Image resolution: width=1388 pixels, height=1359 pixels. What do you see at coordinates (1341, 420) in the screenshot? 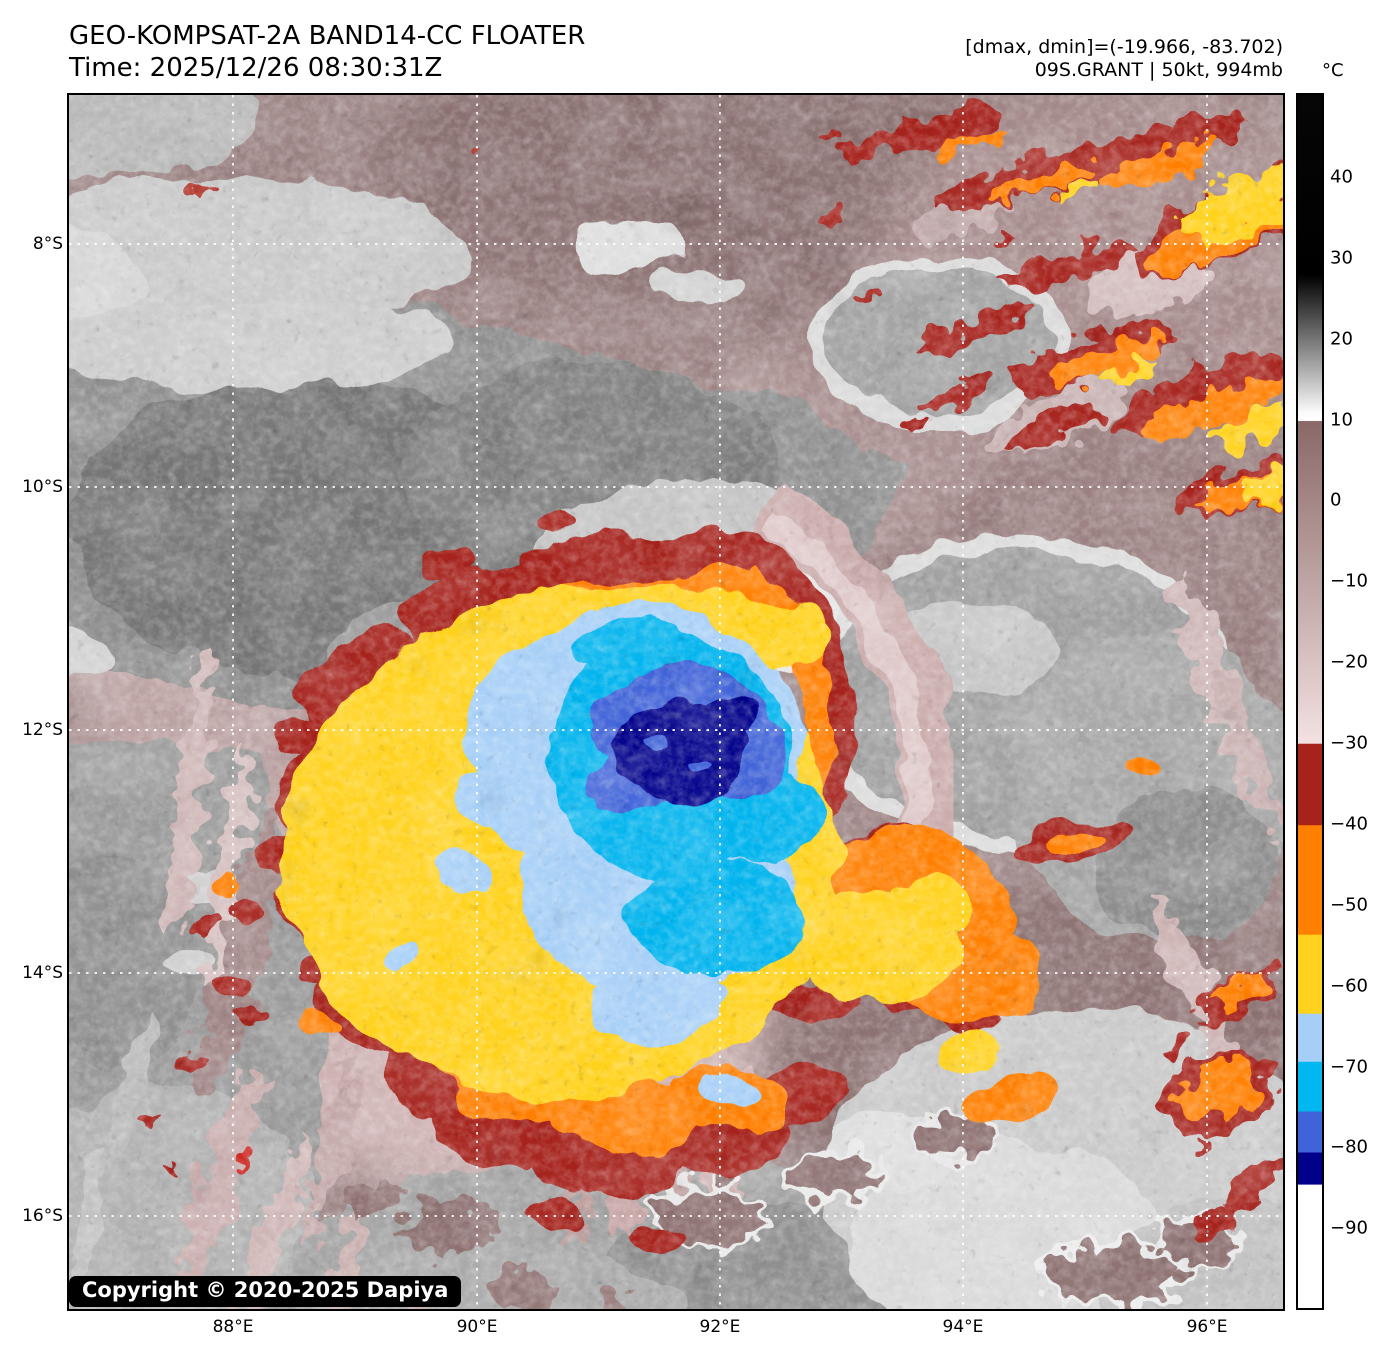
I see `colorbar-tick-label: 10` at bounding box center [1341, 420].